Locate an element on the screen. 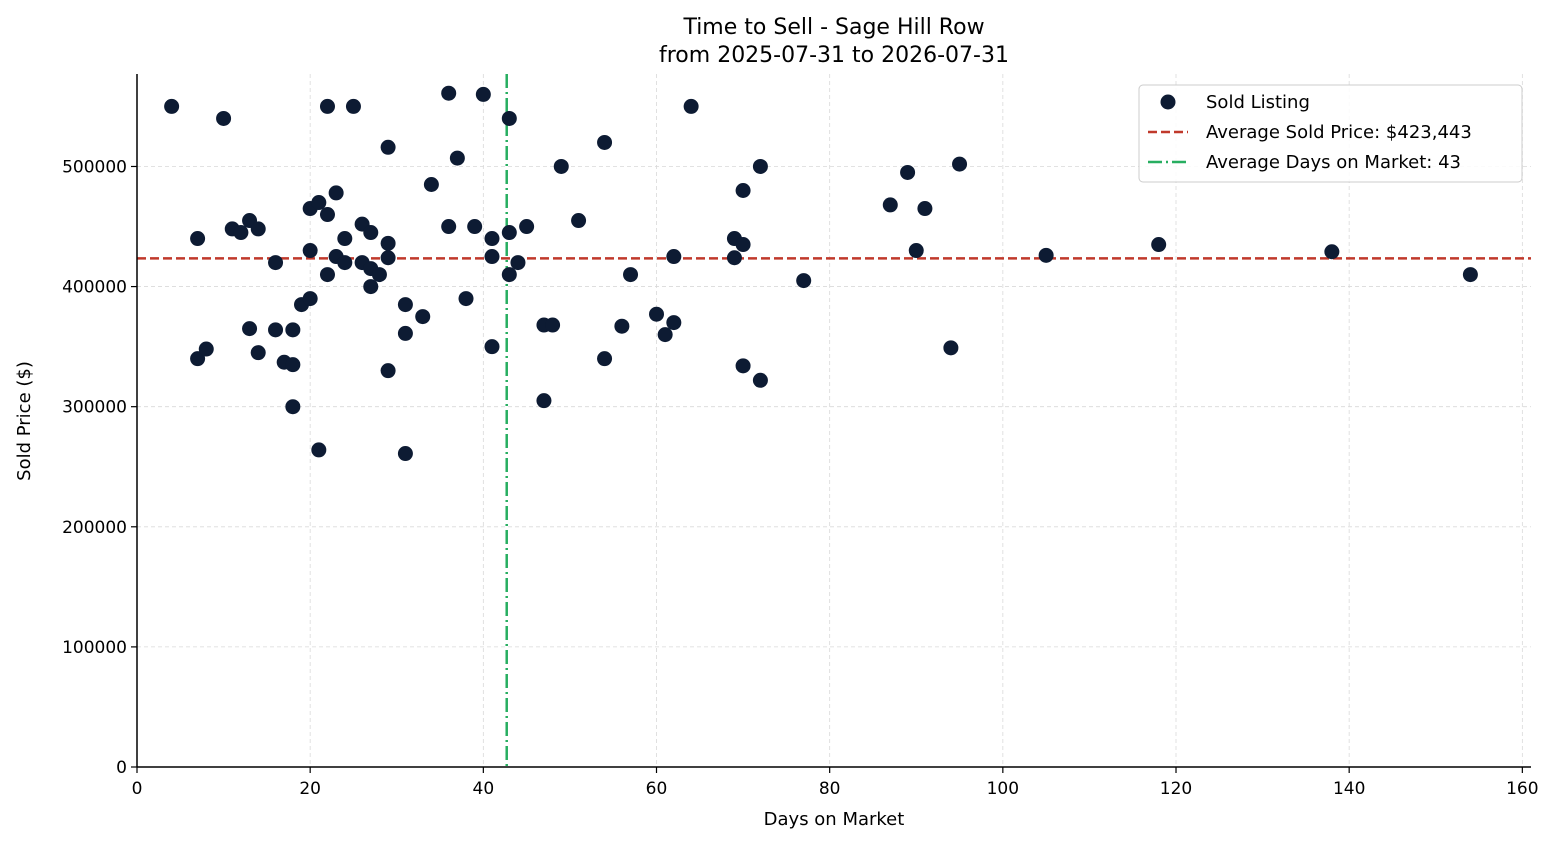 The width and height of the screenshot is (1554, 845). x-tick-label: 0 is located at coordinates (137, 789).